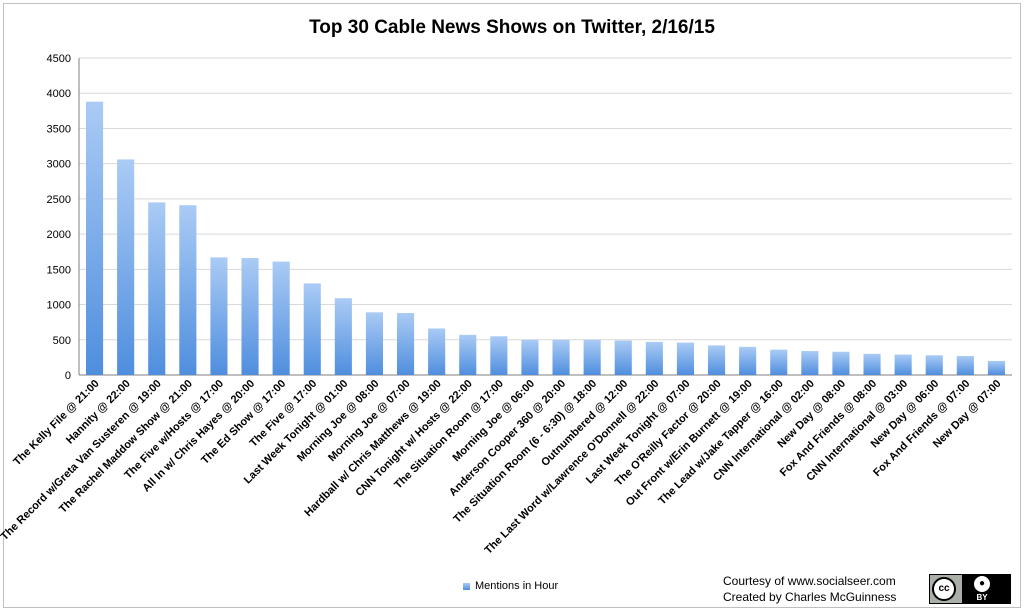  What do you see at coordinates (59, 200) in the screenshot?
I see `y-tick-label: 2500` at bounding box center [59, 200].